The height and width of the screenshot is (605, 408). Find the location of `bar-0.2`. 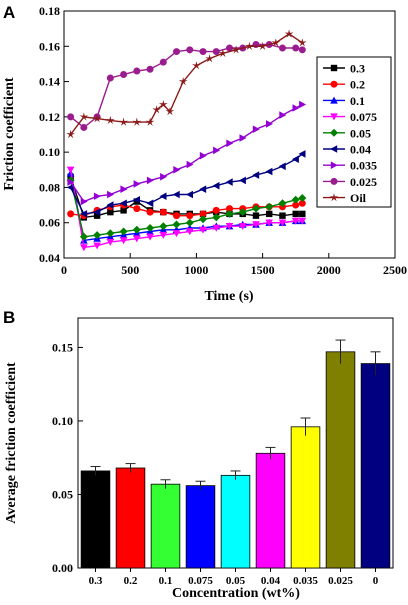

bar-0.2 is located at coordinates (130, 518).